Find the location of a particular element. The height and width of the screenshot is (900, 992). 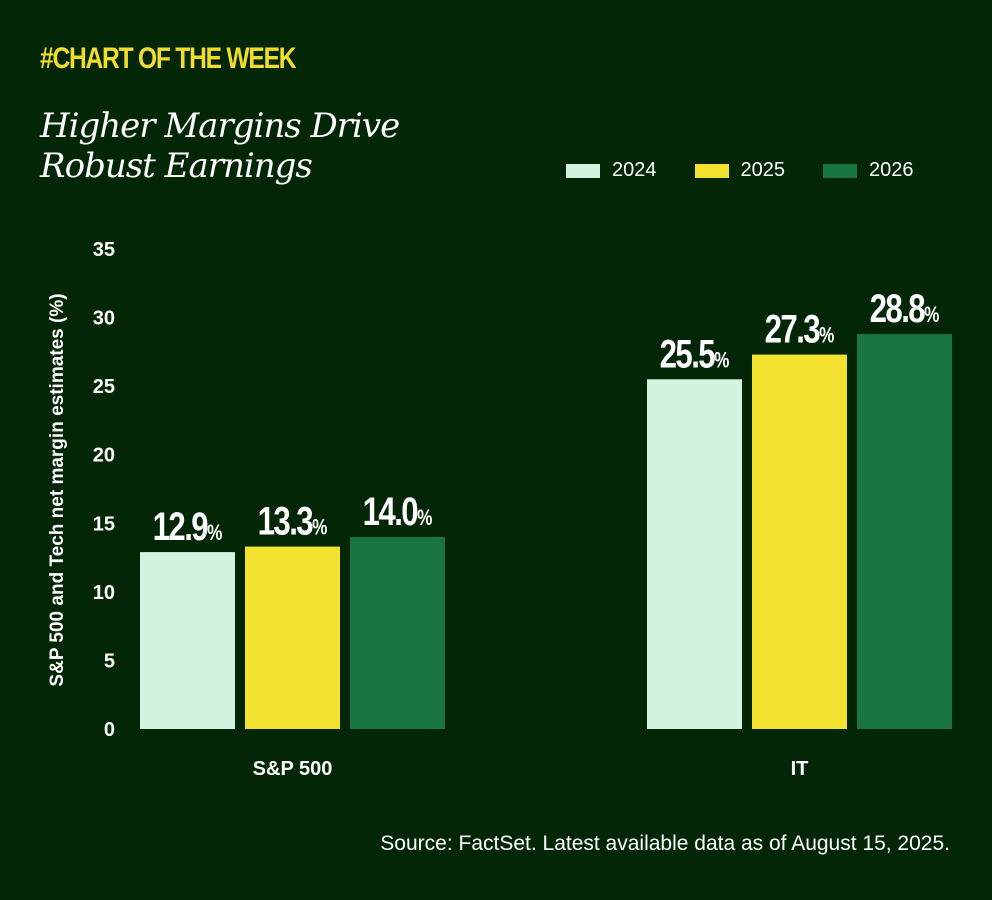

data-label-s-p-500-2025: 13.3% is located at coordinates (293, 521).